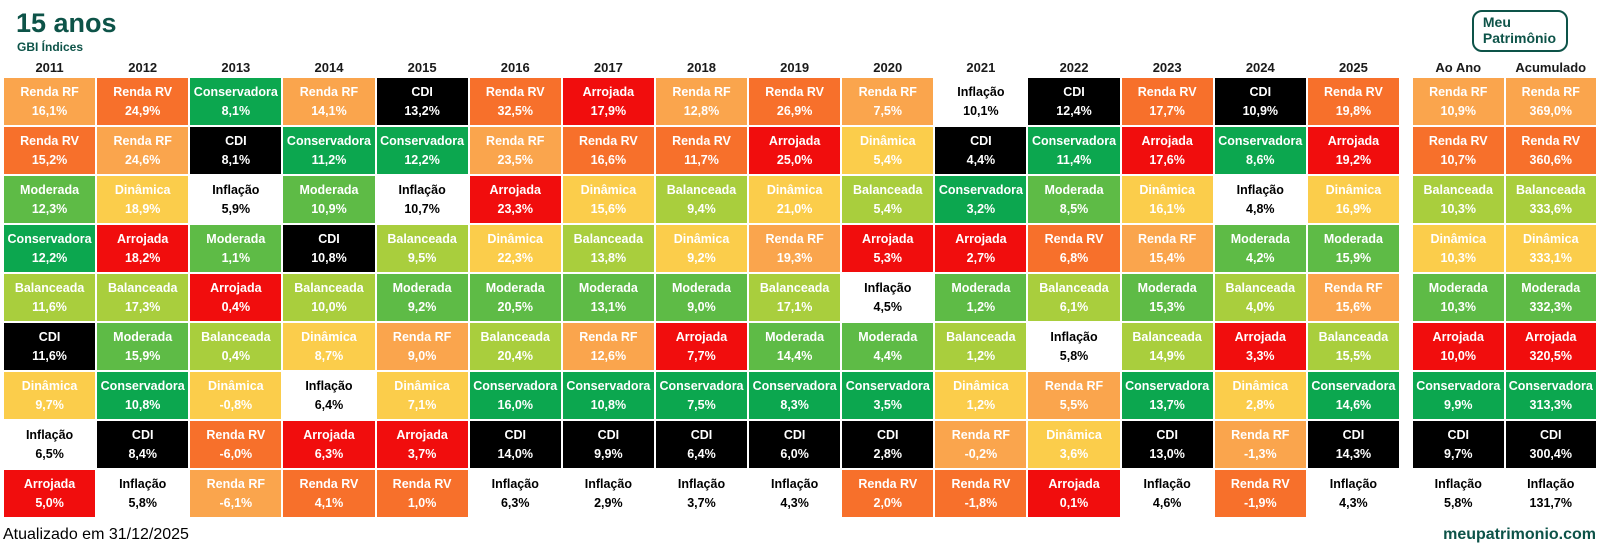 This screenshot has width=1600, height=550. I want to click on return-cell: Inflação 5,9%, so click(236, 199).